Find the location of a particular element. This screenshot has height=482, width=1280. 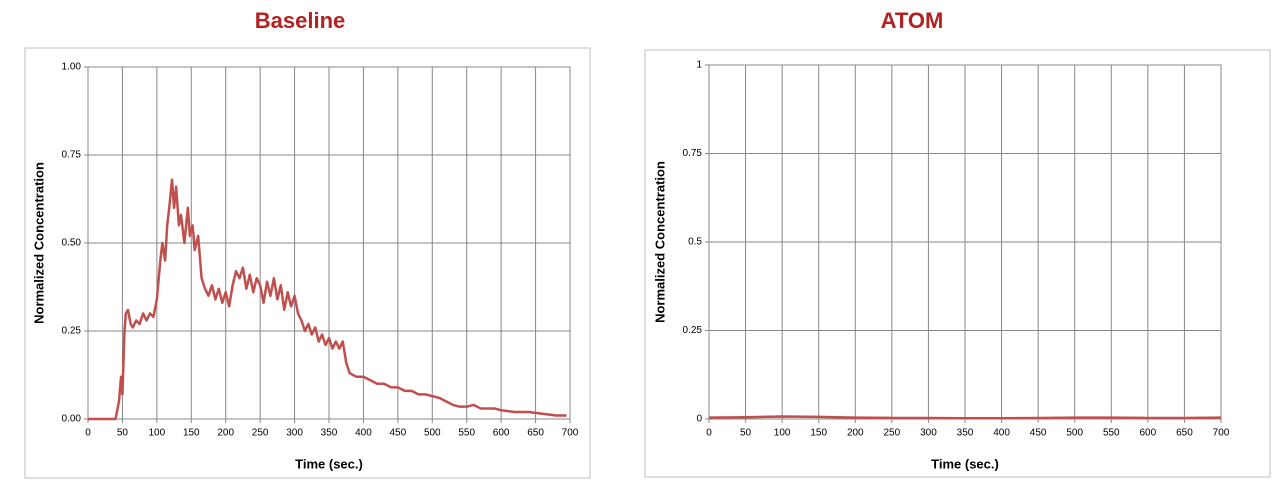

y-tick-label: 0 is located at coordinates (699, 419).